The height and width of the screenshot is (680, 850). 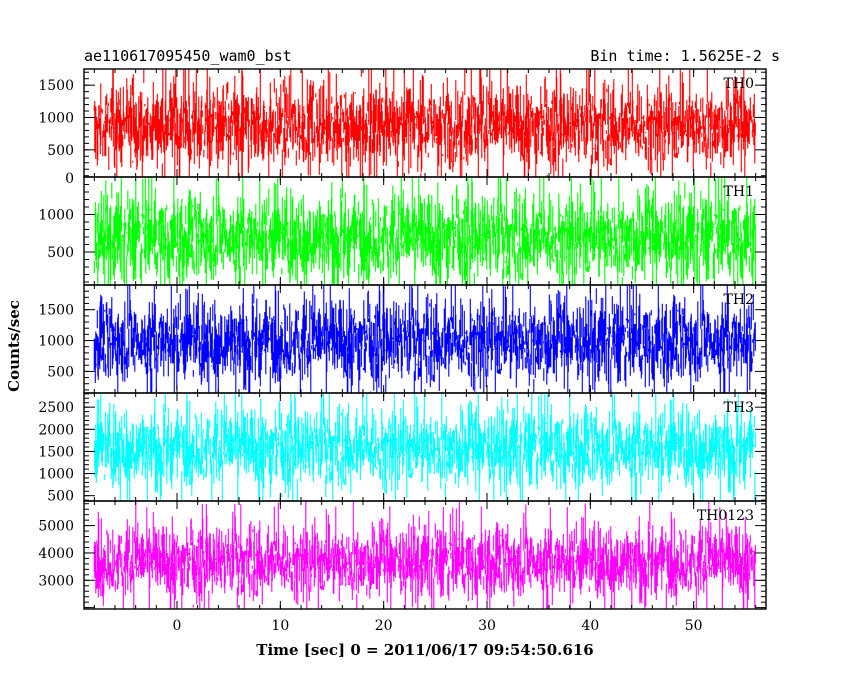 I want to click on panel-th2: 500 1000 1500 TH2, so click(x=402, y=339).